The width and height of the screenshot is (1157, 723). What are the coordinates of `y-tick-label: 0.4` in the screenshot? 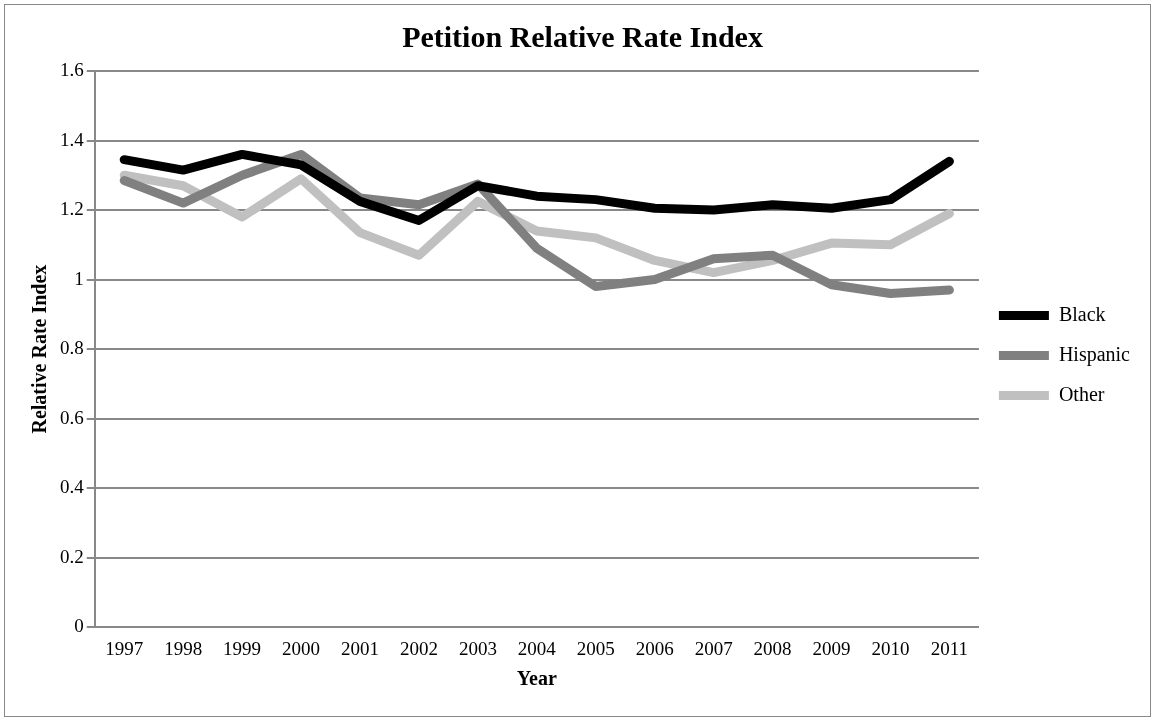 It's located at (72, 487).